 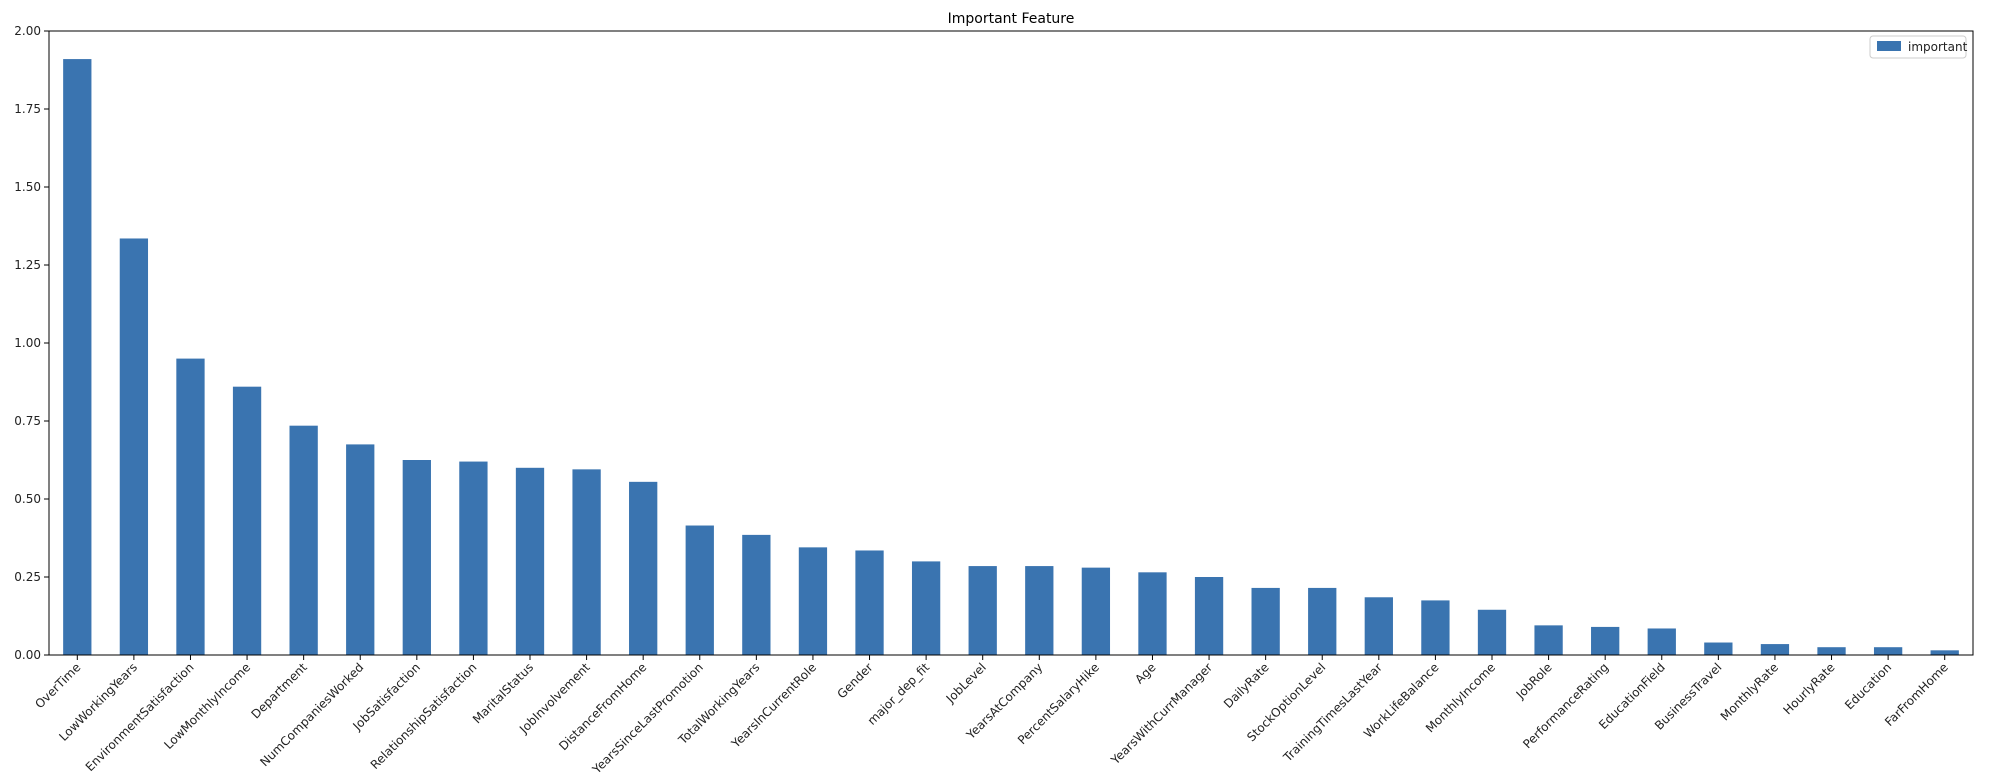 I want to click on bar-JobLevel, so click(x=982, y=610).